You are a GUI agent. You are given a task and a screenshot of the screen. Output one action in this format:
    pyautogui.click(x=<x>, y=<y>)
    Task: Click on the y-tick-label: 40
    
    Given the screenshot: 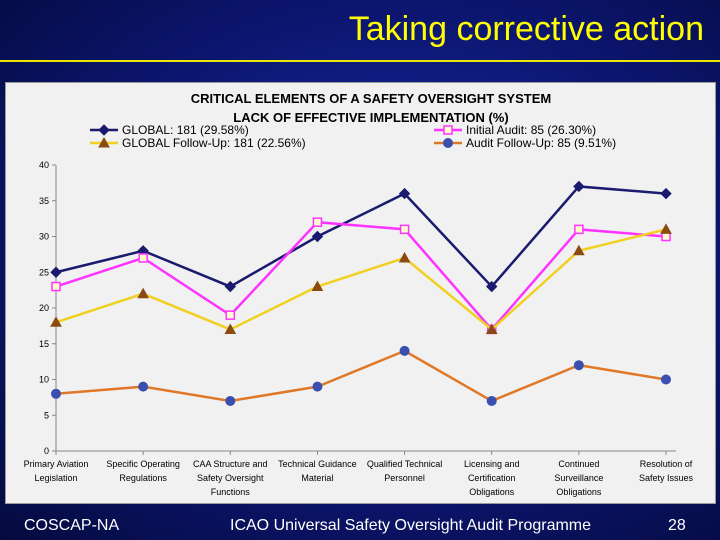 What is the action you would take?
    pyautogui.click(x=44, y=165)
    